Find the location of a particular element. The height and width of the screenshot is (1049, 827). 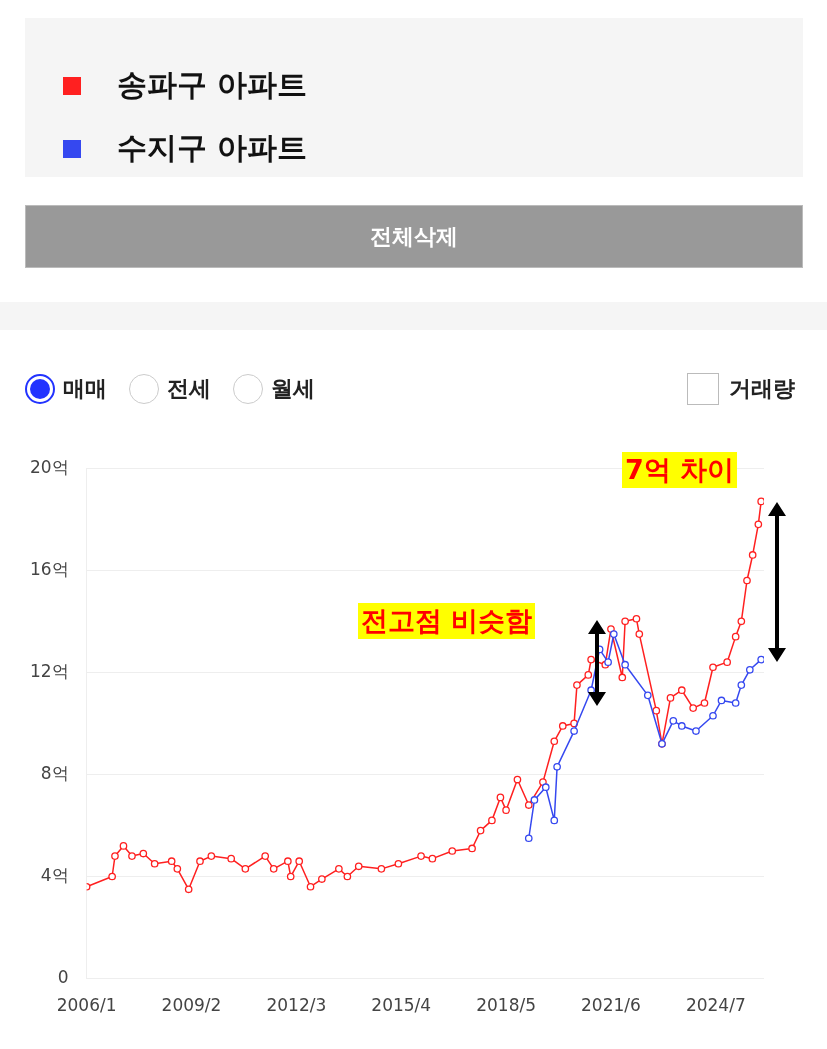

legend-label: 송파구 아파트 is located at coordinates (212, 85).